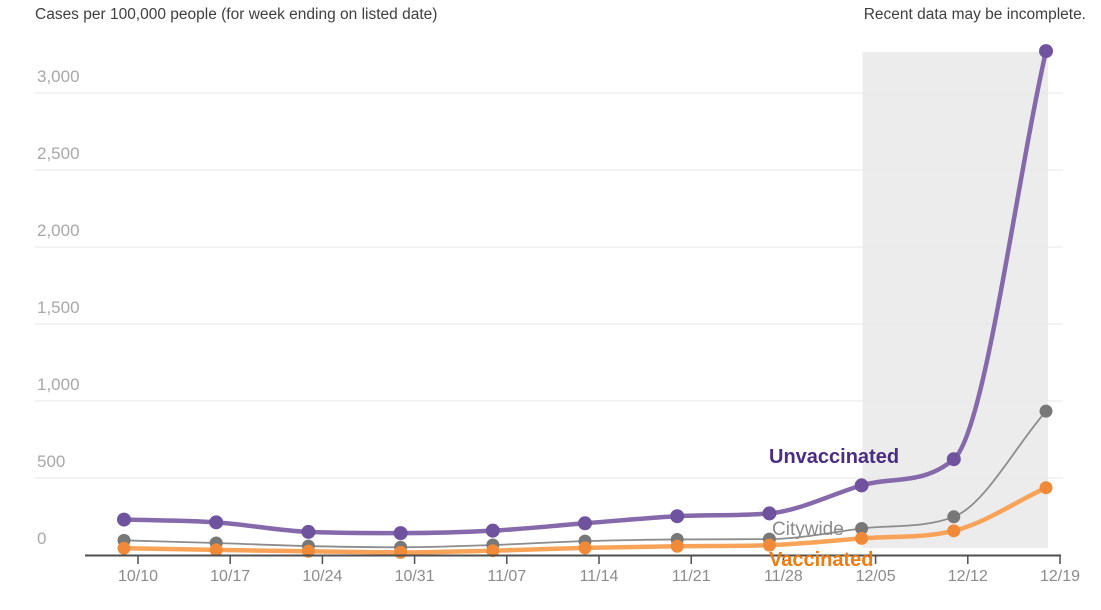  I want to click on x-tick-label: 12/05, so click(875, 576).